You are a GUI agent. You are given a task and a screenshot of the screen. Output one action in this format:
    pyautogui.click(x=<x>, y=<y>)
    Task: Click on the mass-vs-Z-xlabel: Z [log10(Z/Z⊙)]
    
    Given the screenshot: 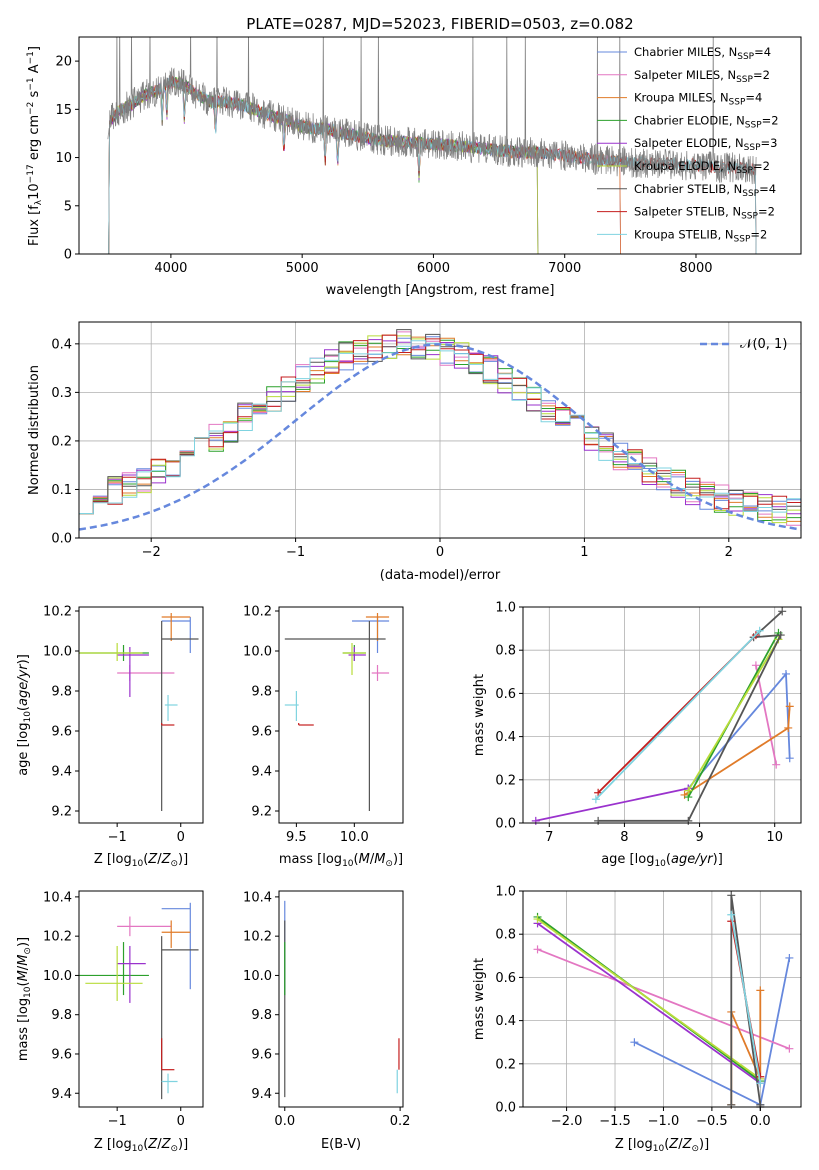 What is the action you would take?
    pyautogui.click(x=141, y=1145)
    